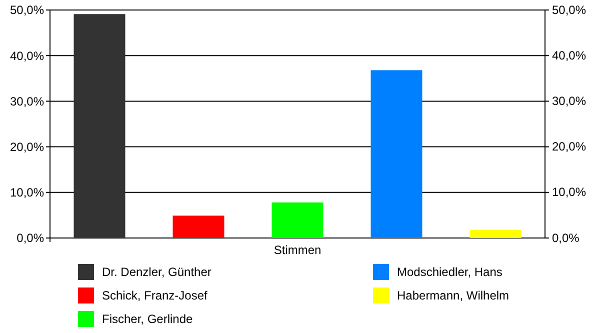 The width and height of the screenshot is (600, 333). What do you see at coordinates (566, 237) in the screenshot?
I see `text: 0,0%` at bounding box center [566, 237].